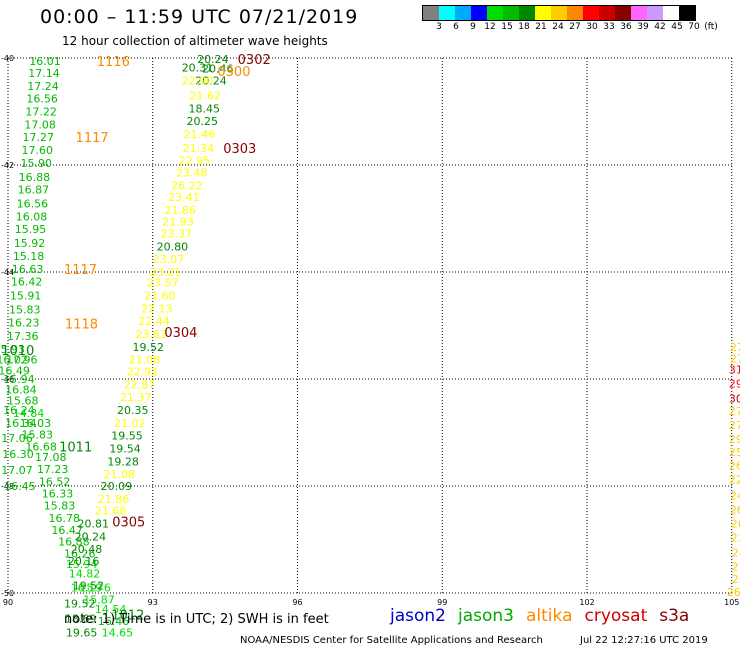 Image resolution: width=740 pixels, height=650 pixels. Describe the element at coordinates (694, 27) in the screenshot. I see `legend-label: 70` at that location.